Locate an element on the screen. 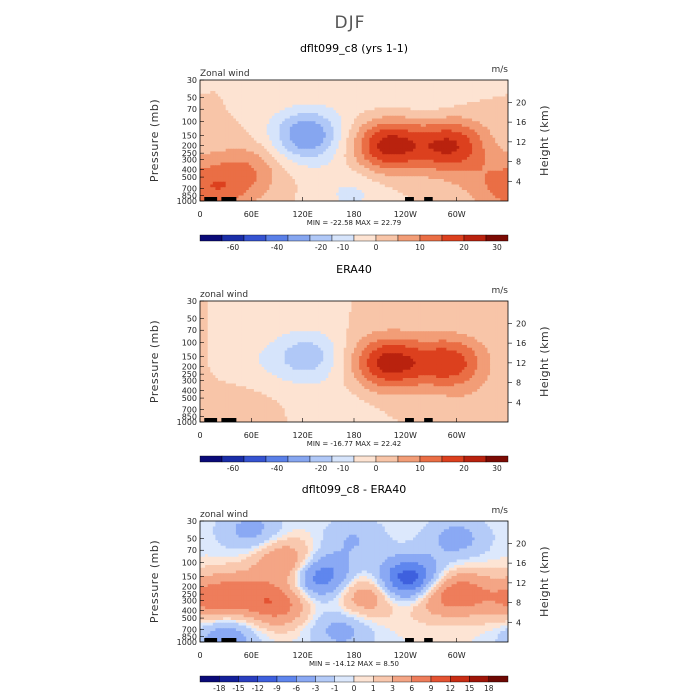  colorbar-label: 30 is located at coordinates (497, 468).